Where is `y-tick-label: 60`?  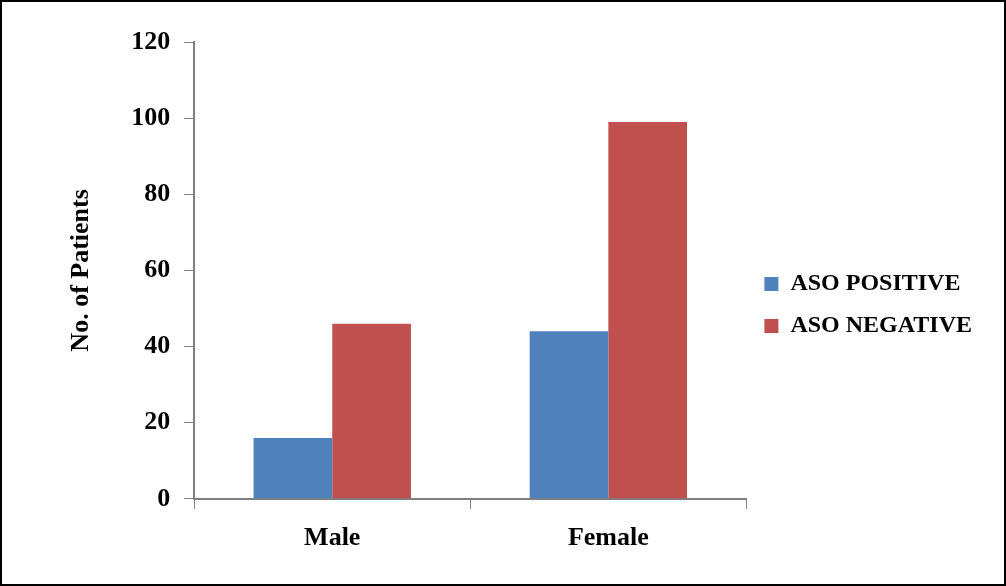
y-tick-label: 60 is located at coordinates (157, 269).